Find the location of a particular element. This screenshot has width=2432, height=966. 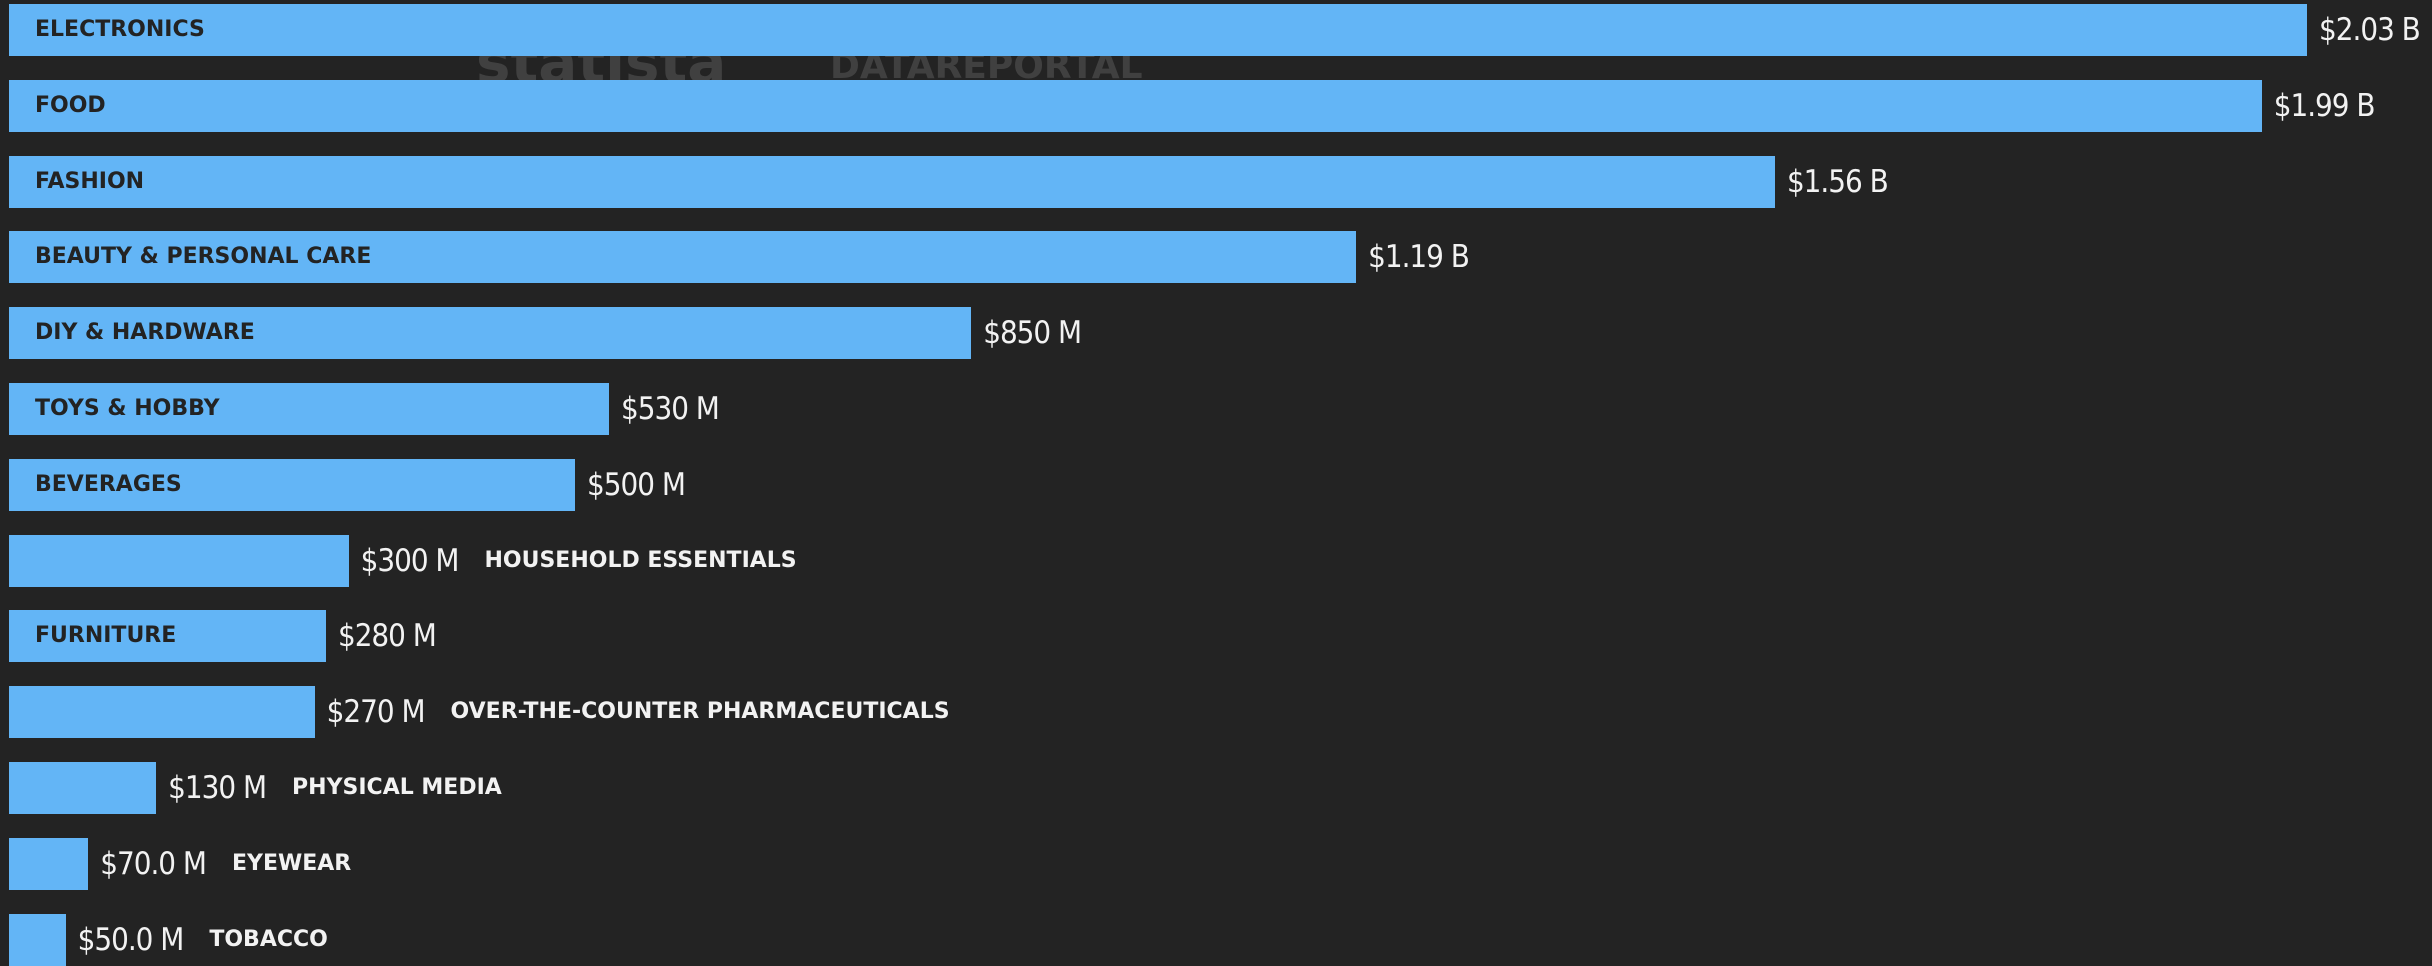

category-label: TOYS & HOBBY is located at coordinates (127, 408).